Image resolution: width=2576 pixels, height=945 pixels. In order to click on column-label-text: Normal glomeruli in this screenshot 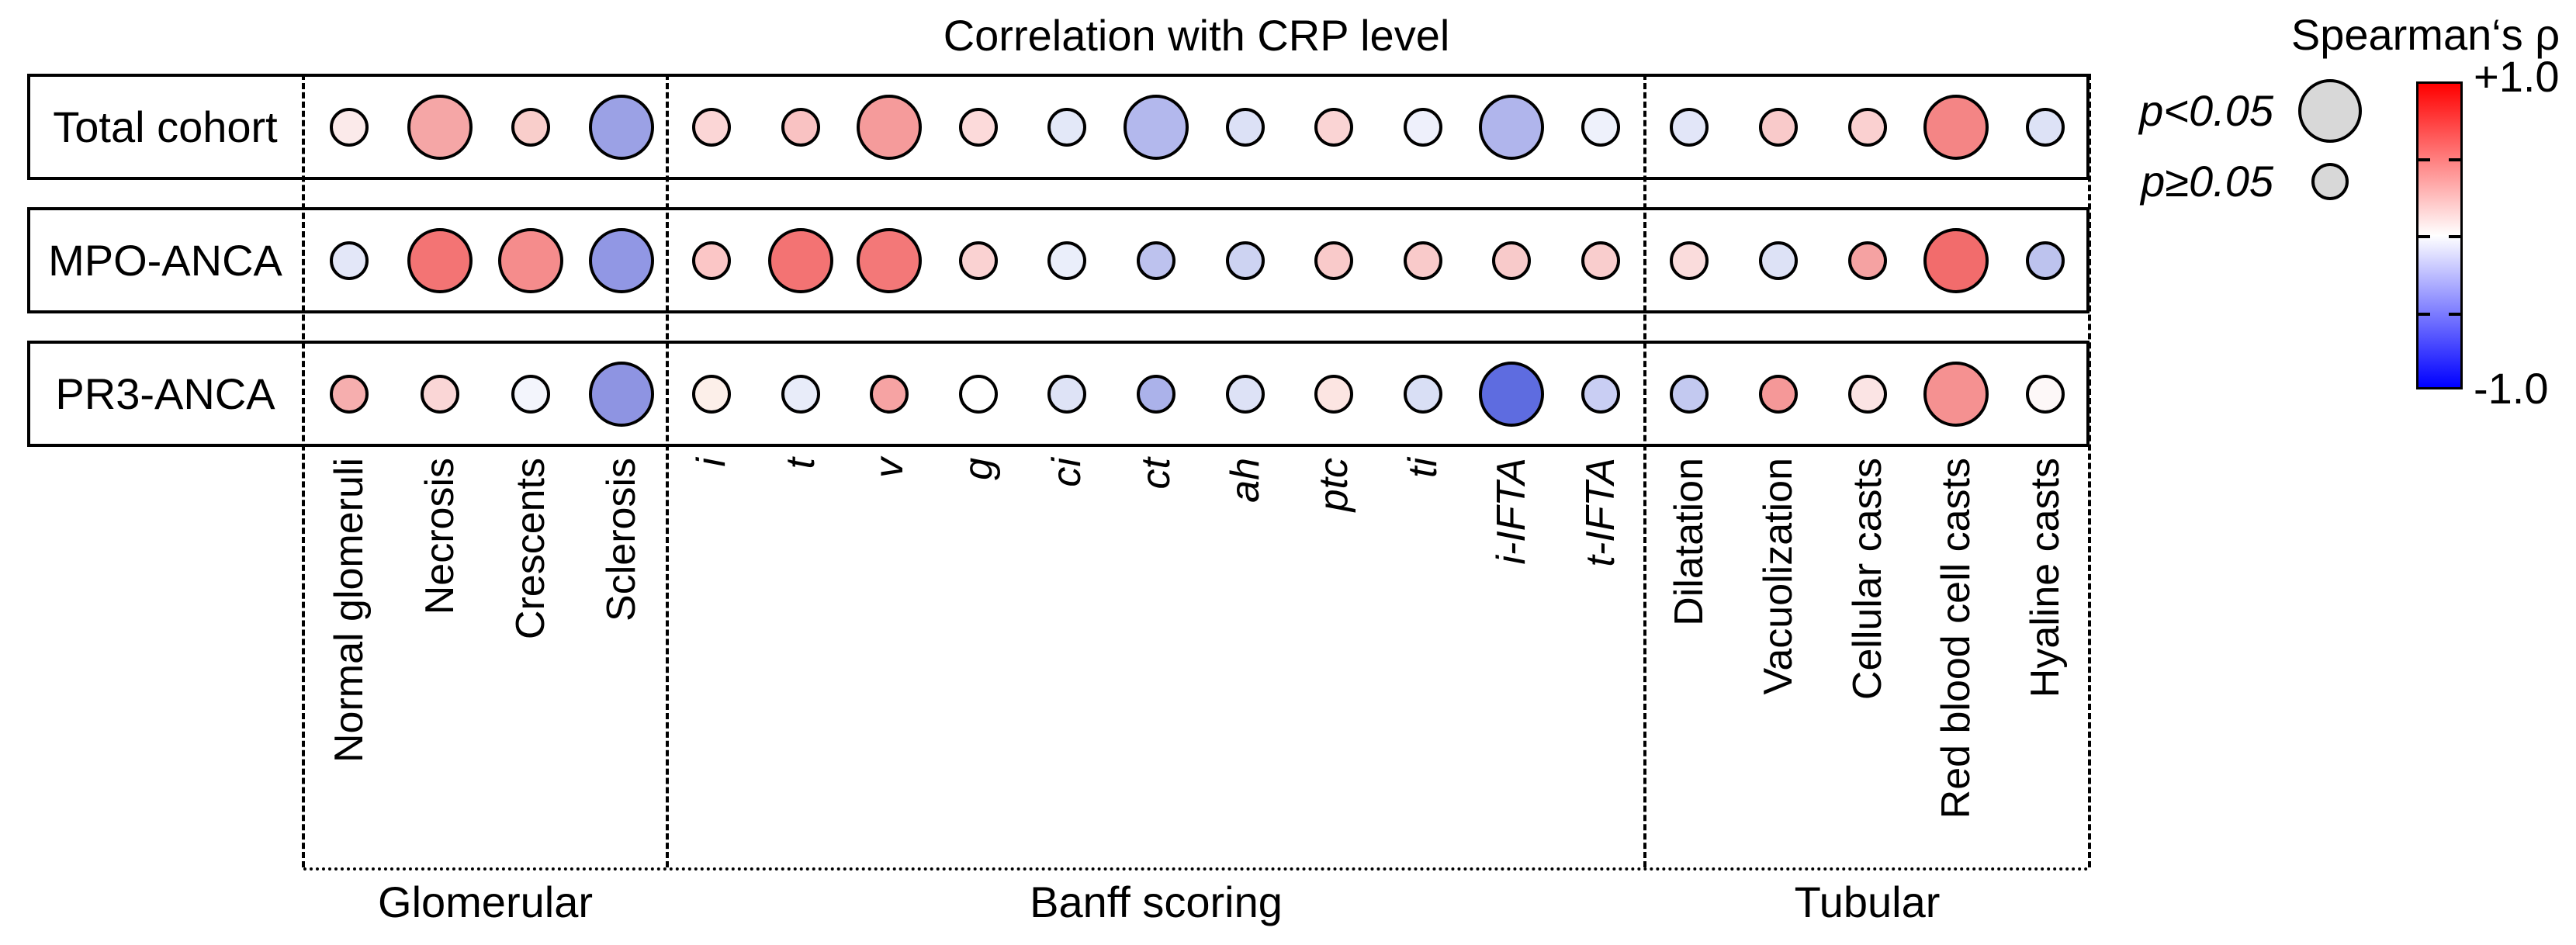, I will do `click(349, 610)`.